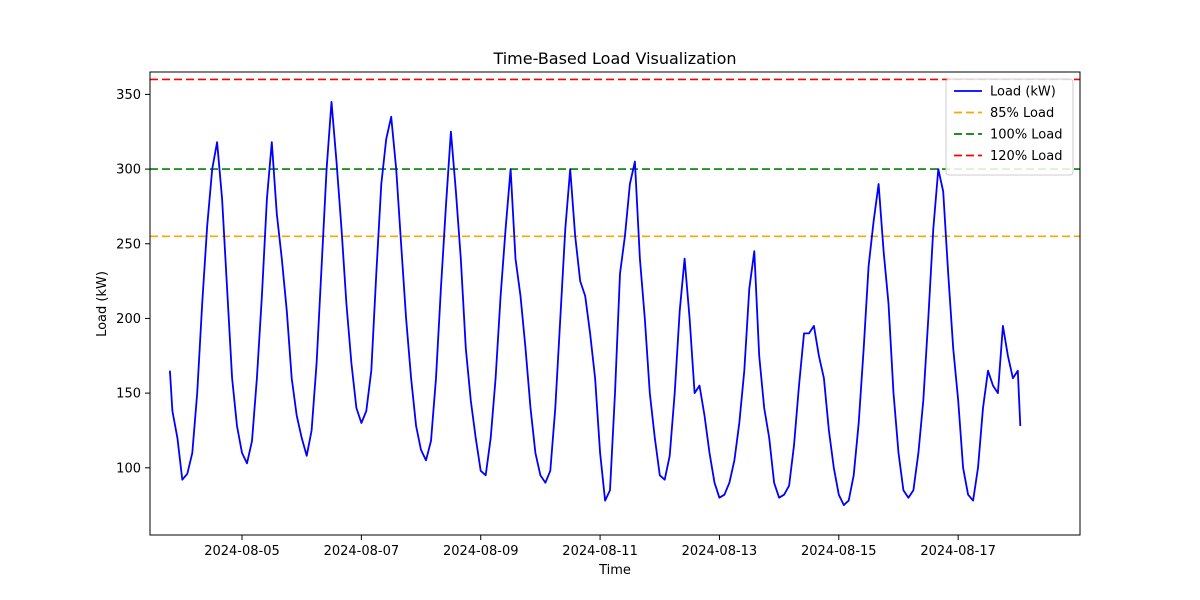 This screenshot has height=600, width=1200. What do you see at coordinates (128, 244) in the screenshot?
I see `y-tick-label: 250` at bounding box center [128, 244].